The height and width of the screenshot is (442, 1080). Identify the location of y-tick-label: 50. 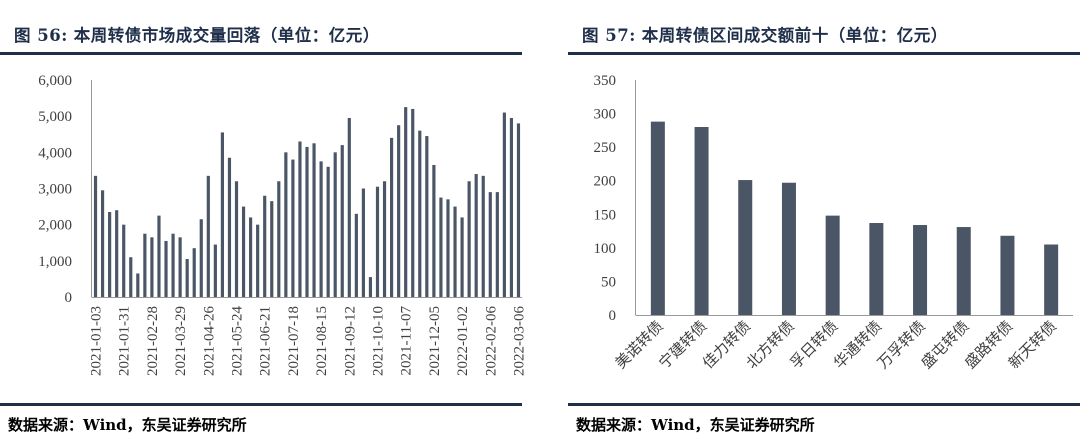
(608, 282).